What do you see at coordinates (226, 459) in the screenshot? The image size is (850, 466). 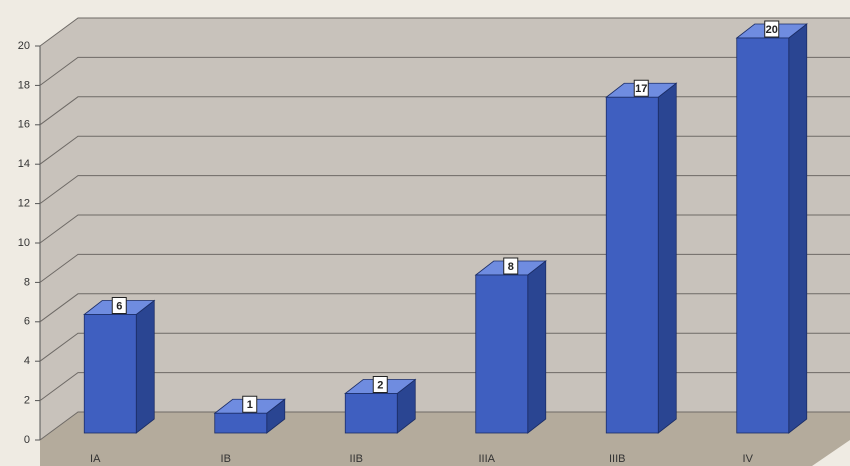 I see `x-tick-label: IB` at bounding box center [226, 459].